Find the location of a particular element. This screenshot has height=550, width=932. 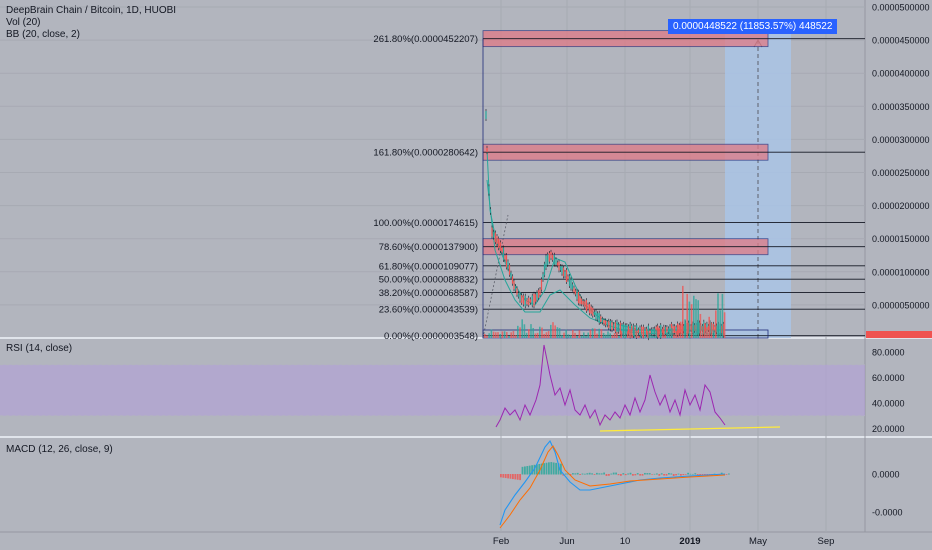

symbol-title: DeepBrain Chain / Bitcoin, 1D, HUOBI is located at coordinates (91, 10).